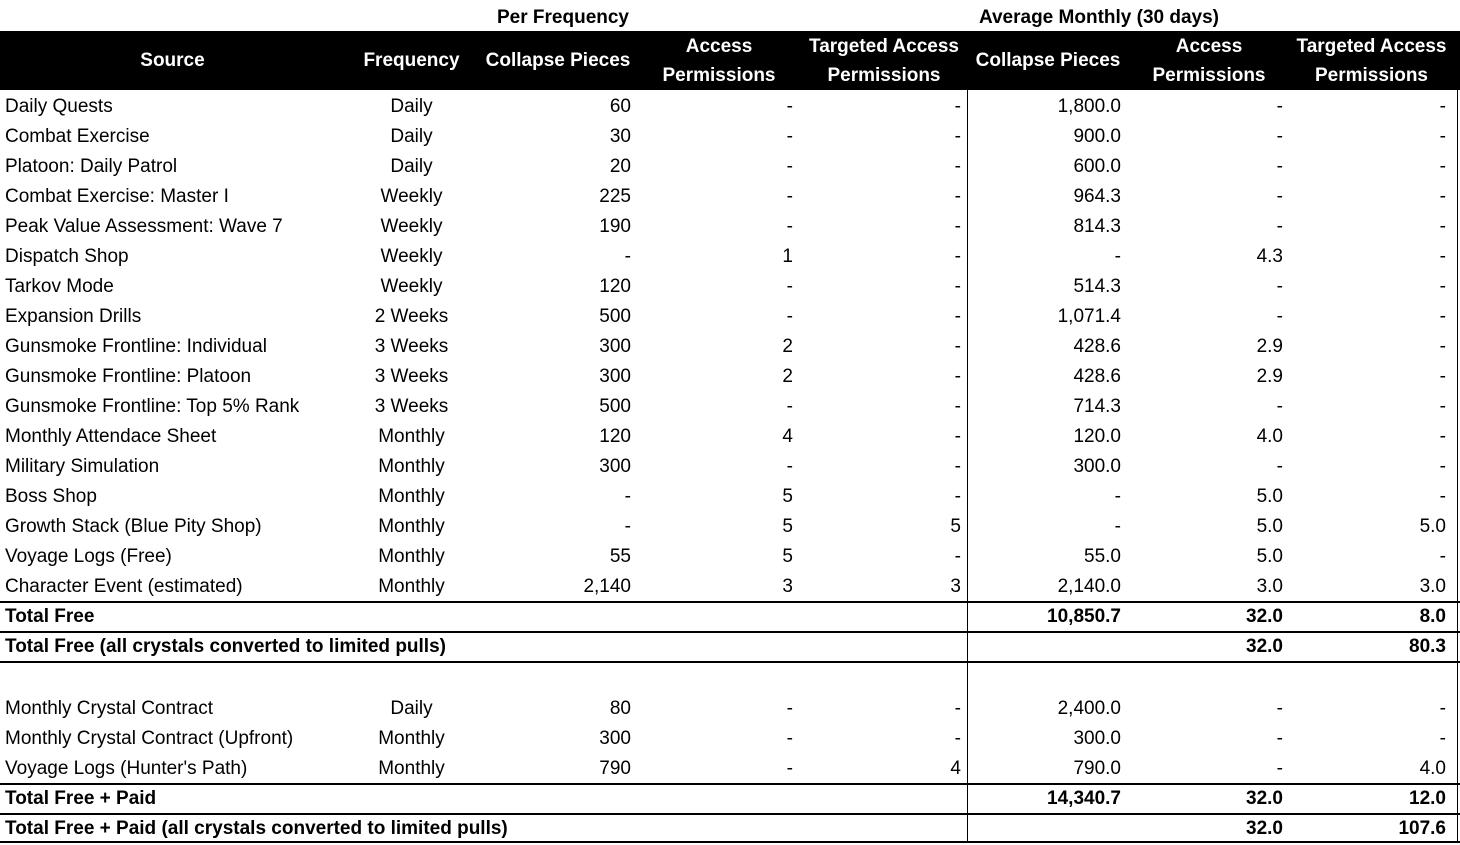 This screenshot has width=1460, height=845. Describe the element at coordinates (620, 106) in the screenshot. I see `row-value: 60` at that location.